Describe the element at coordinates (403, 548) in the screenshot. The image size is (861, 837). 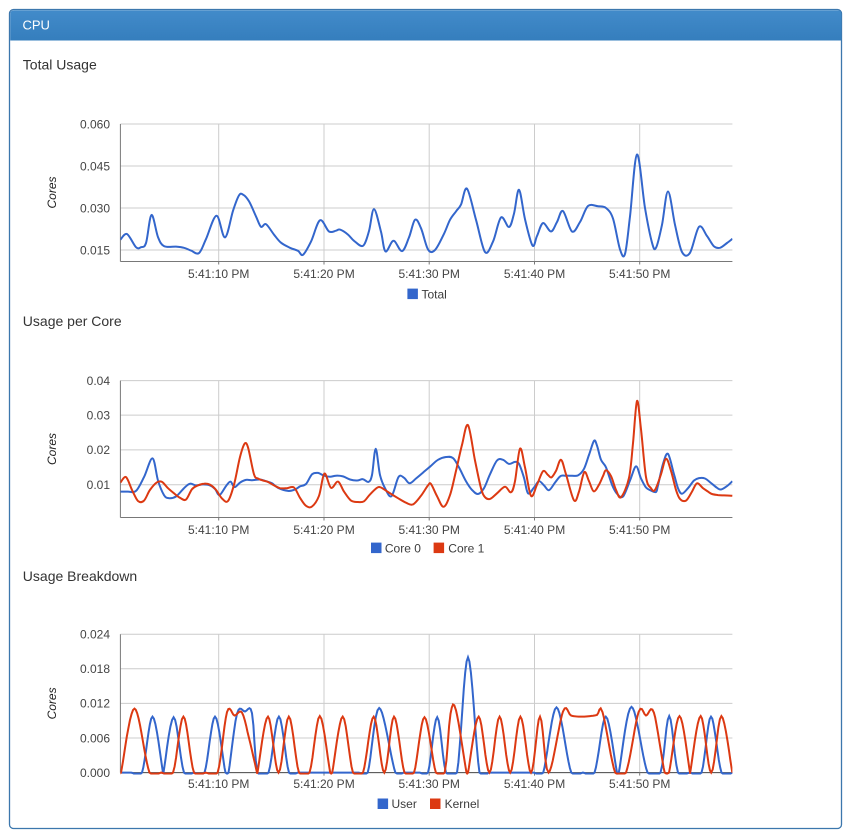
I see `svg-text: Core 0` at that location.